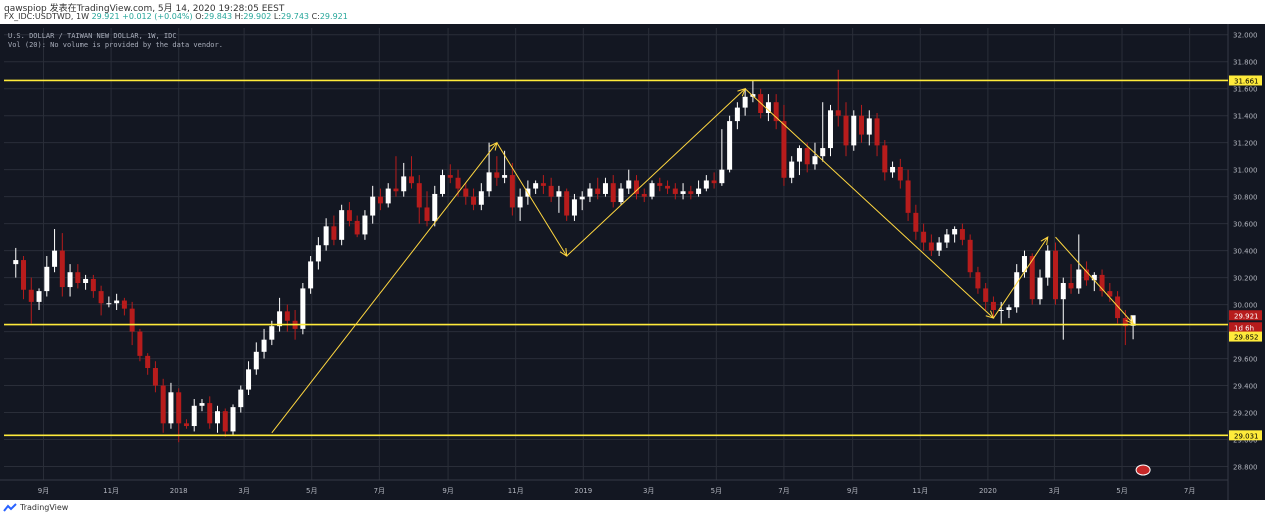 The width and height of the screenshot is (1265, 517). I want to click on y-tick-label: 31.800, so click(1245, 63).